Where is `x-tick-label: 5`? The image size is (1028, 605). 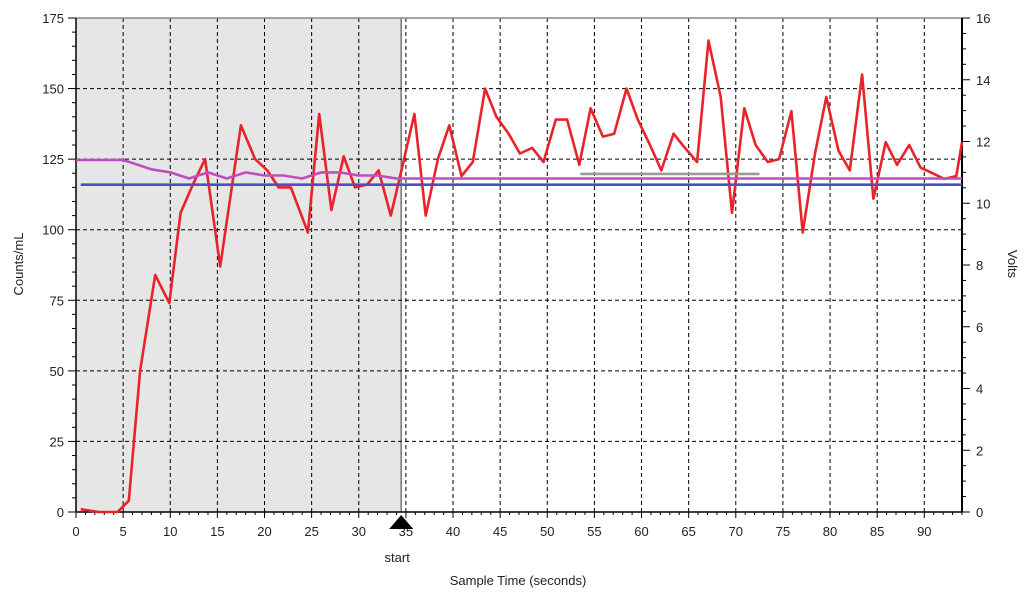
x-tick-label: 5 is located at coordinates (123, 531).